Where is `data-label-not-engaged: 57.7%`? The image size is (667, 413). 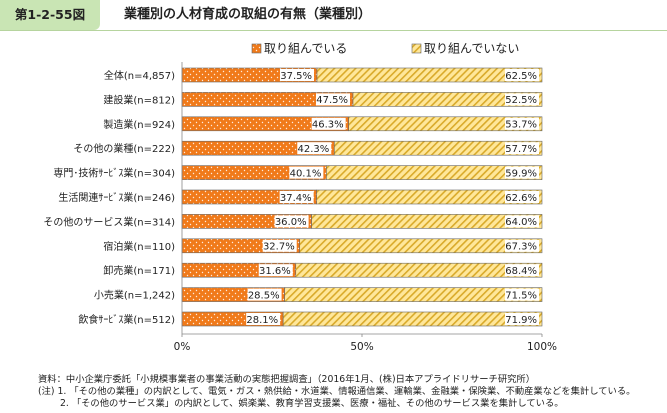 data-label-not-engaged: 57.7% is located at coordinates (521, 149).